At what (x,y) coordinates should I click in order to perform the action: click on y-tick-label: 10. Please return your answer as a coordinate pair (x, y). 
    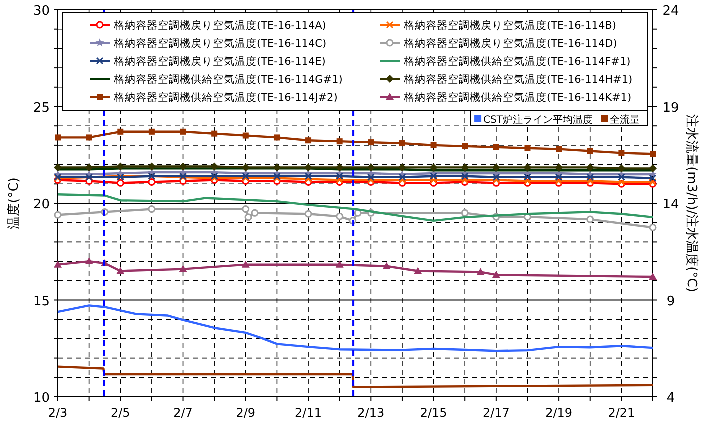
    Looking at the image, I should click on (41, 398).